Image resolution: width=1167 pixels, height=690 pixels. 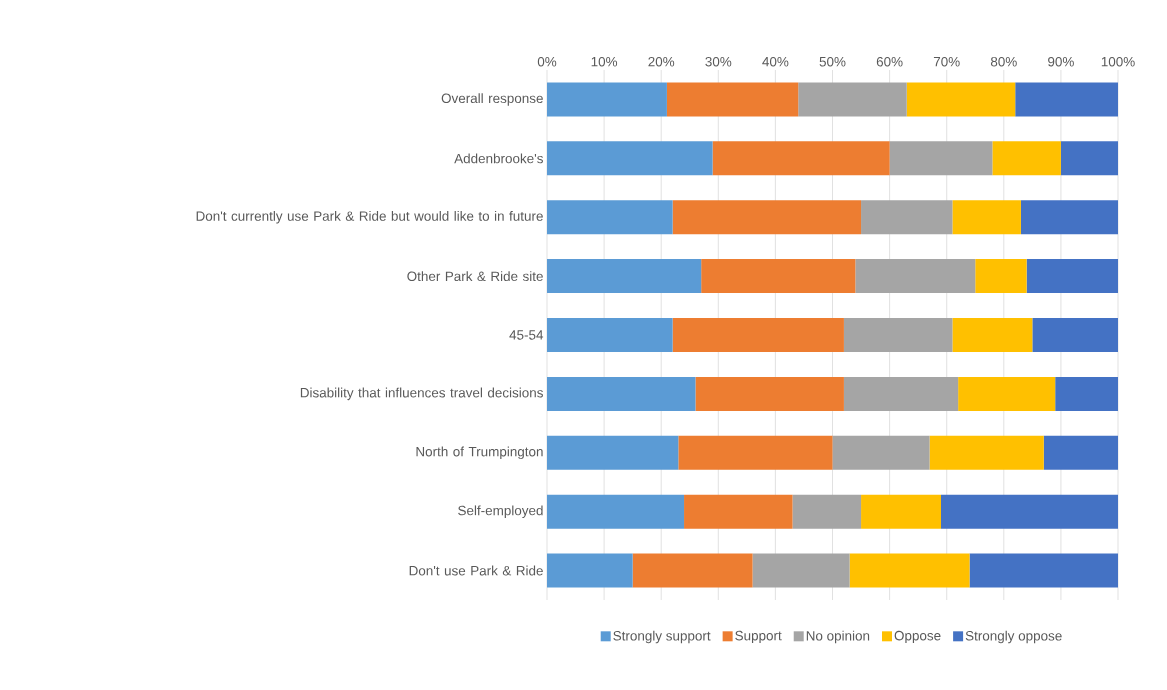 What do you see at coordinates (498, 158) in the screenshot?
I see `y-tick-label: Addenbrooke's` at bounding box center [498, 158].